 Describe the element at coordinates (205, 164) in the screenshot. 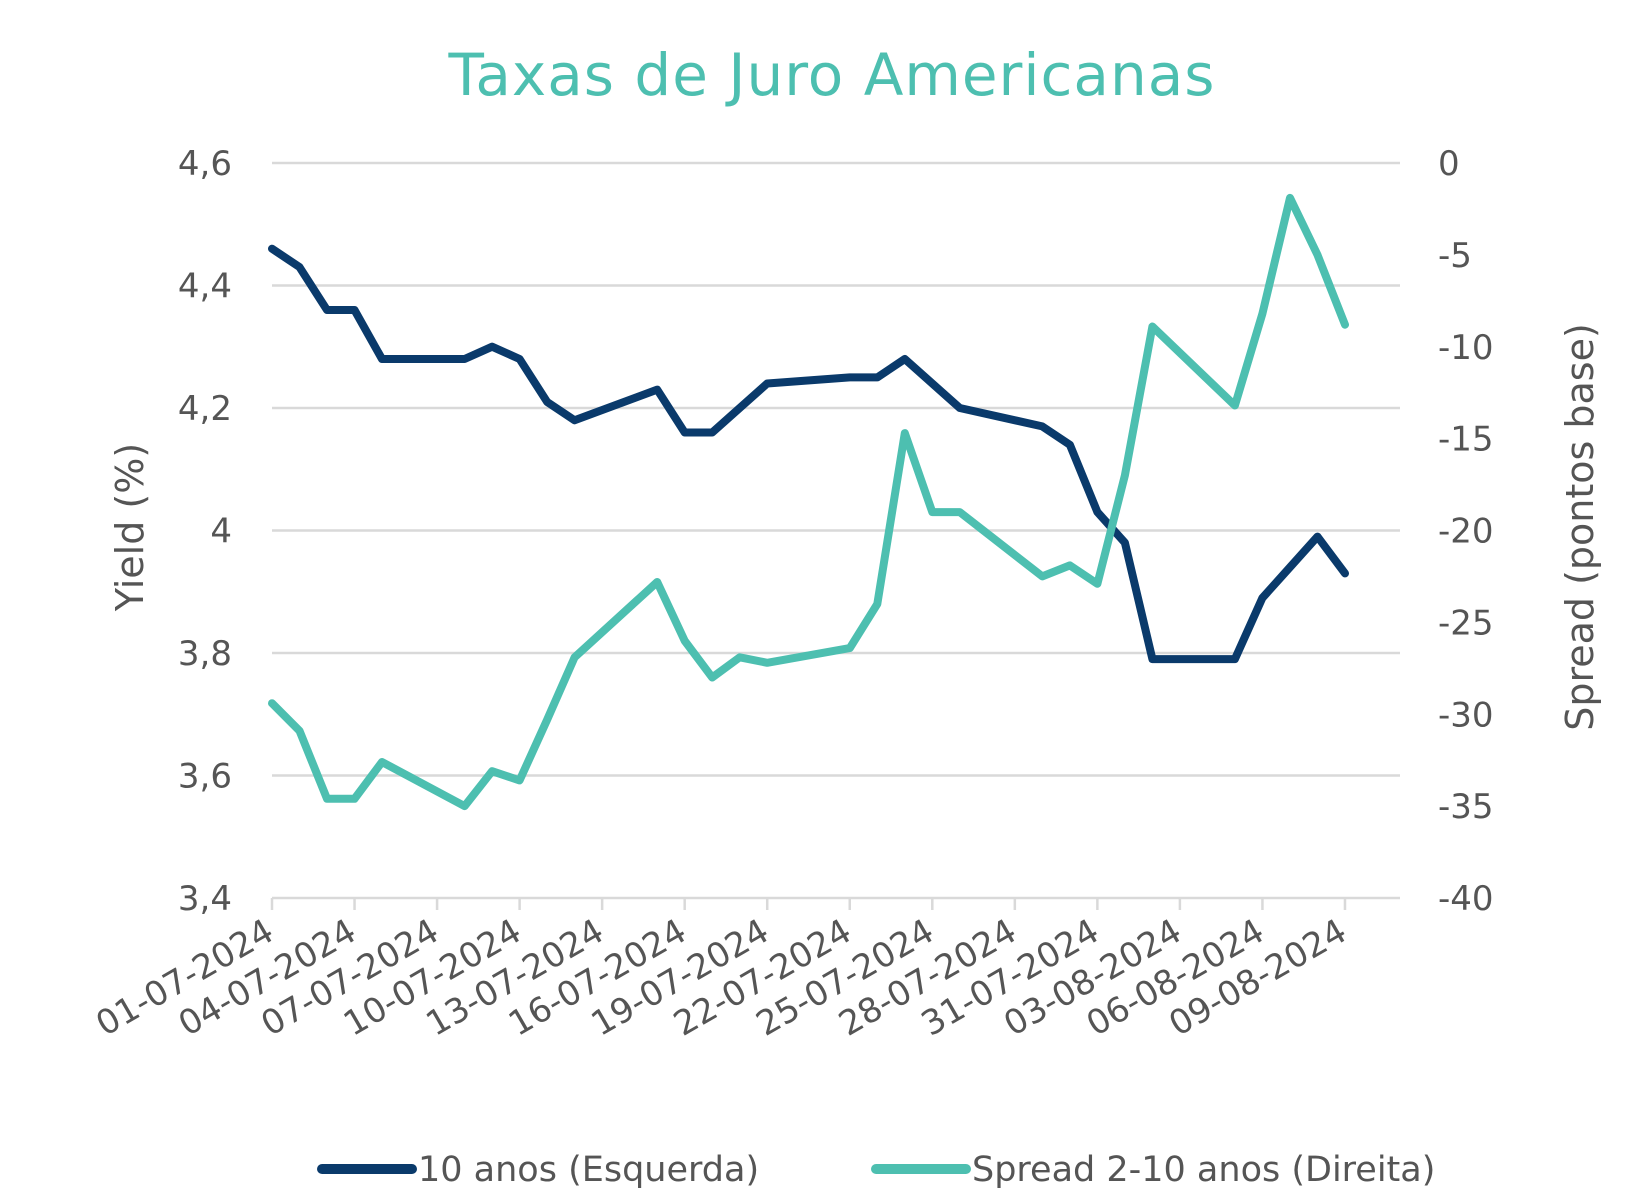

I see `y-tick-label: 4,6` at that location.